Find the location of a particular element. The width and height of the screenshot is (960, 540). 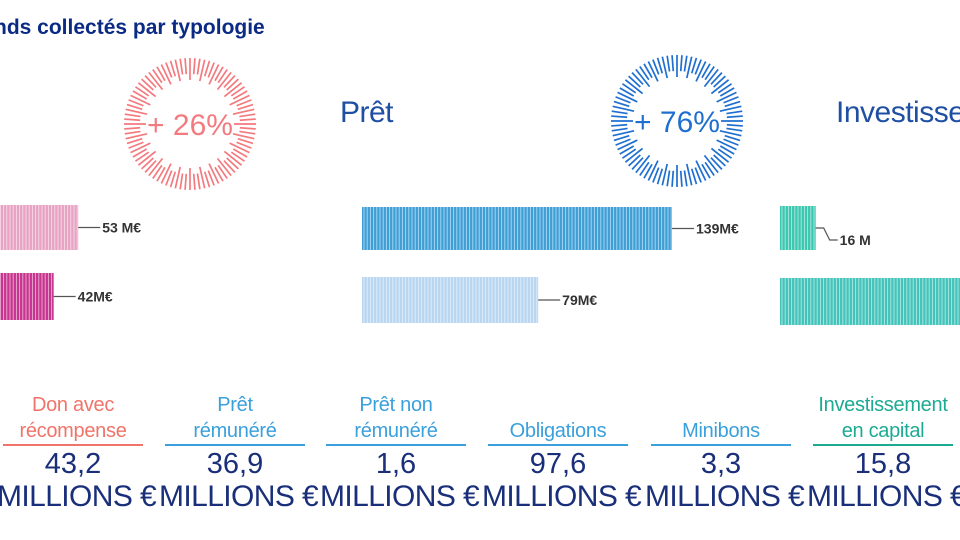

bar-group-1: 53 M€ 42M€ is located at coordinates (70, 262).